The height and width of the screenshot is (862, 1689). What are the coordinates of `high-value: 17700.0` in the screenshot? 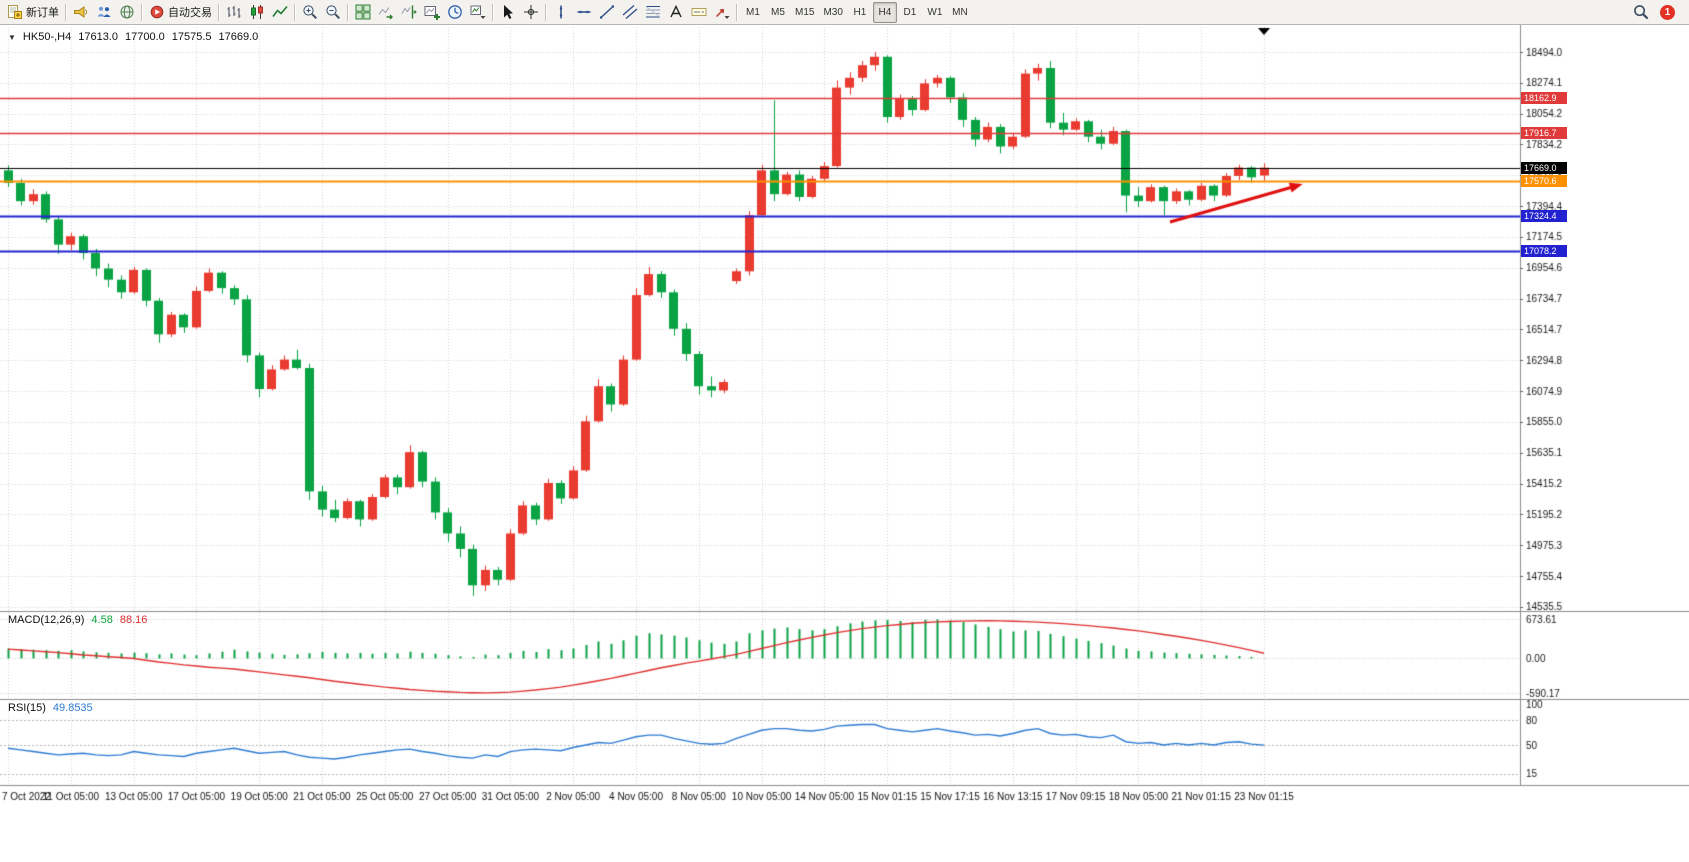 It's located at (144, 37).